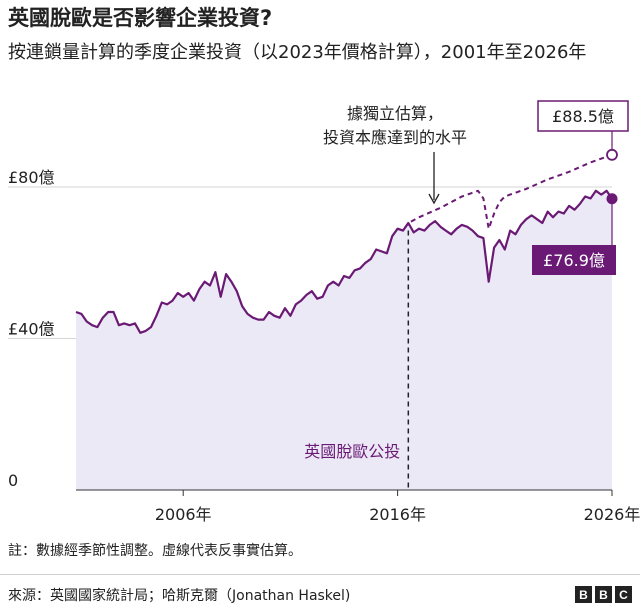 The image size is (640, 608). I want to click on referendum-label: 英國脫歐公投, so click(352, 451).